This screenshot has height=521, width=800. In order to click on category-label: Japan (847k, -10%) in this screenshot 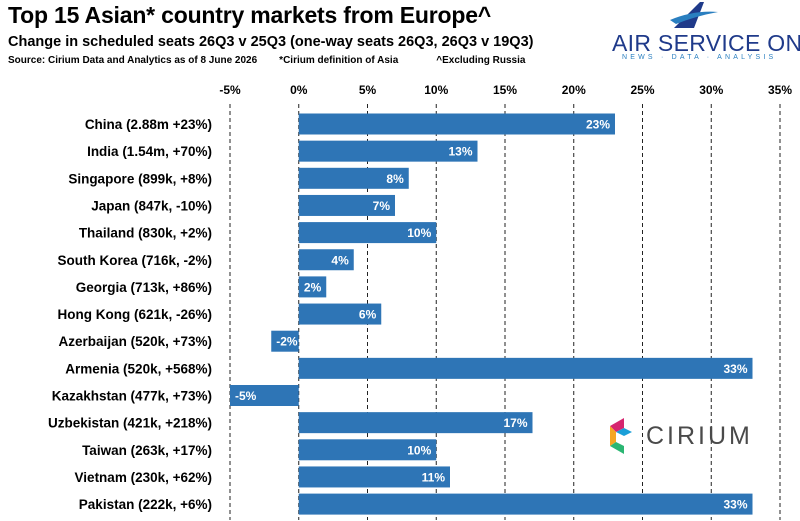, I will do `click(151, 205)`.